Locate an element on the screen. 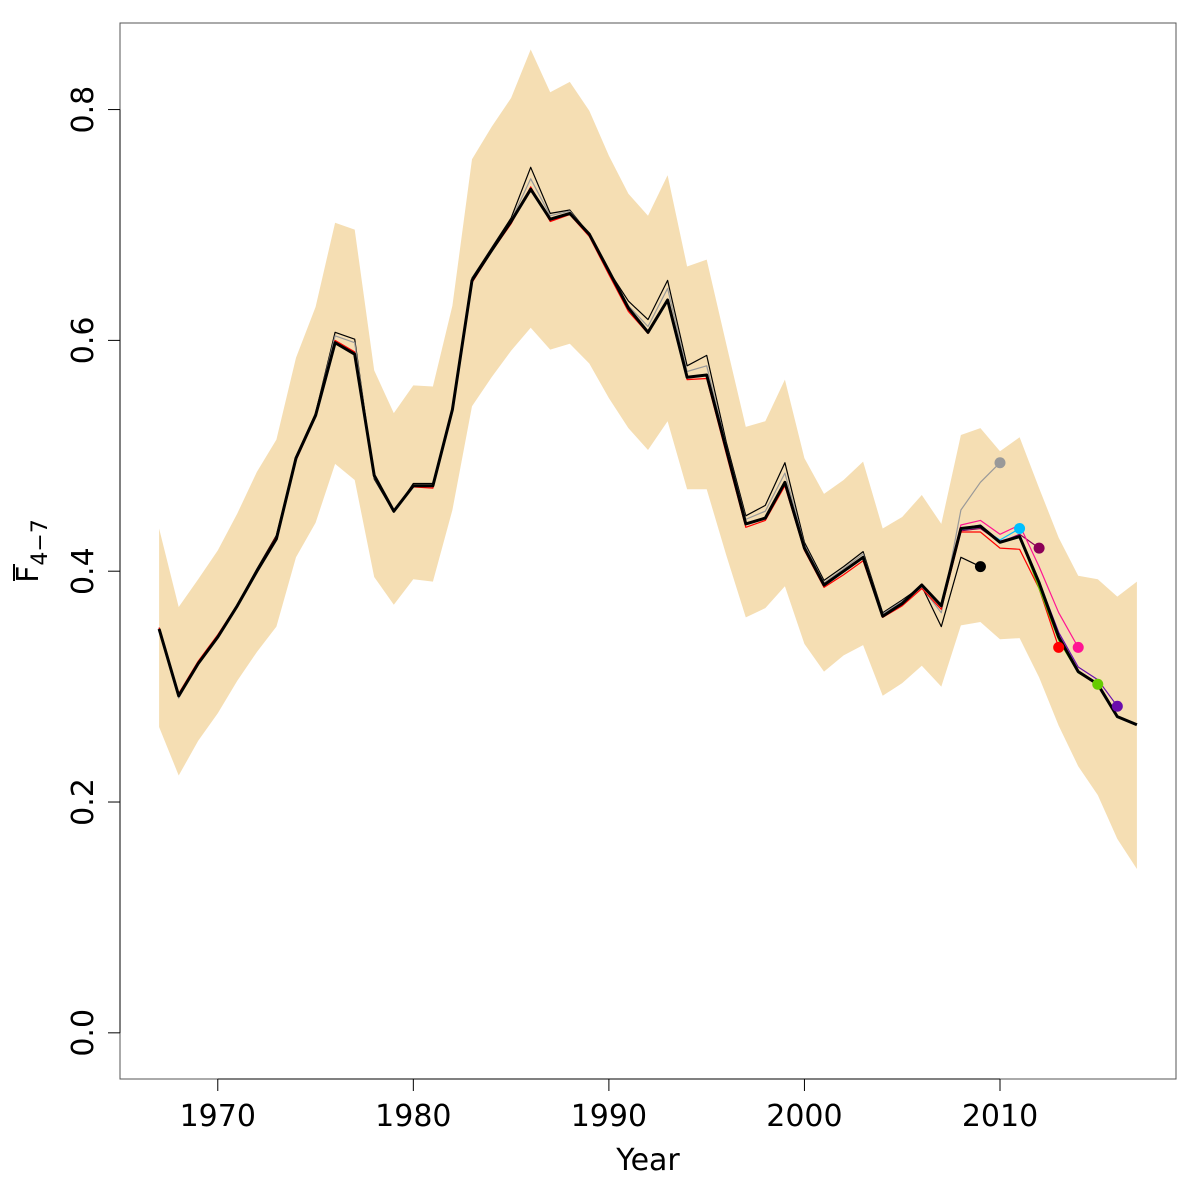  y-tick-label: 0.8 is located at coordinates (83, 110).